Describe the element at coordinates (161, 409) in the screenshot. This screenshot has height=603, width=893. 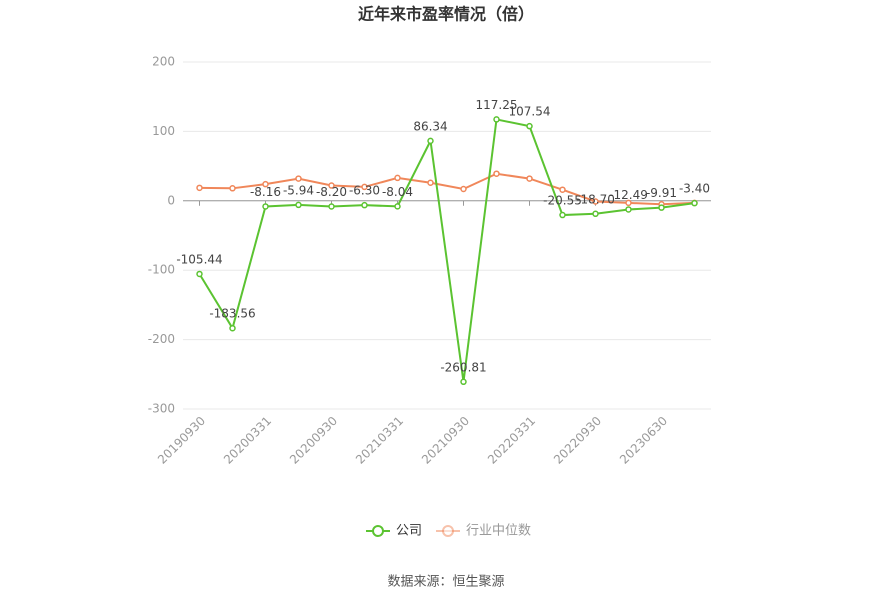
I see `y-tick-label: -300` at that location.